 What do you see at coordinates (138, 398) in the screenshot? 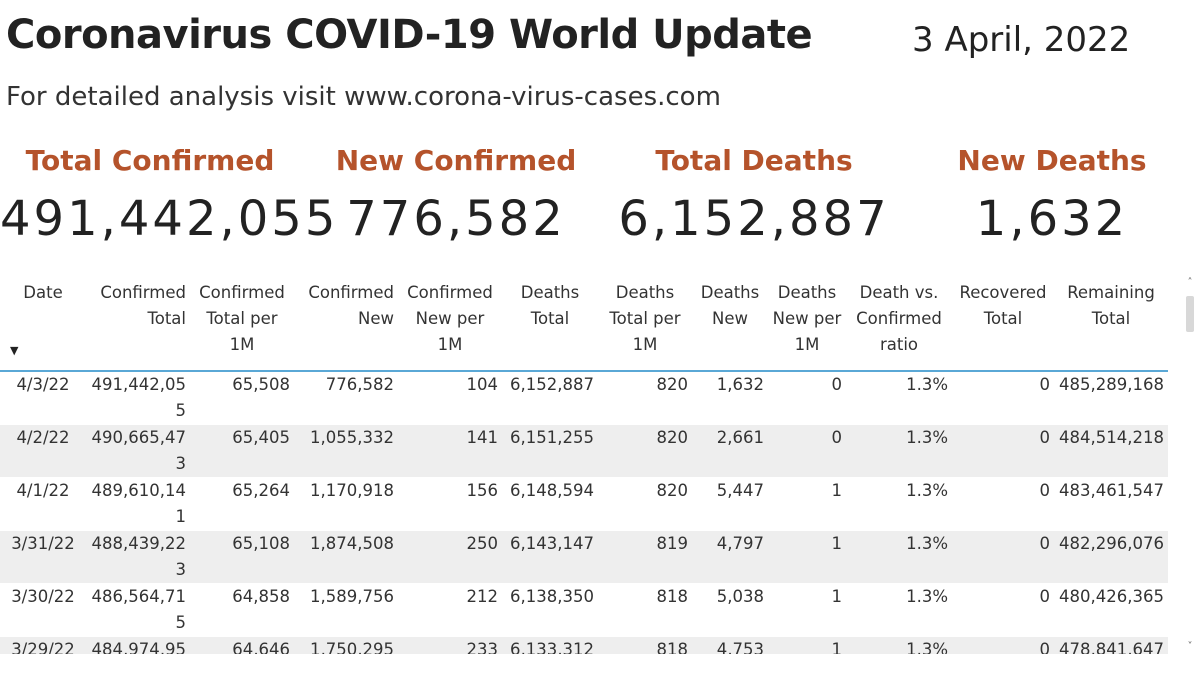
I see `table-cell: 491,442,055` at bounding box center [138, 398].